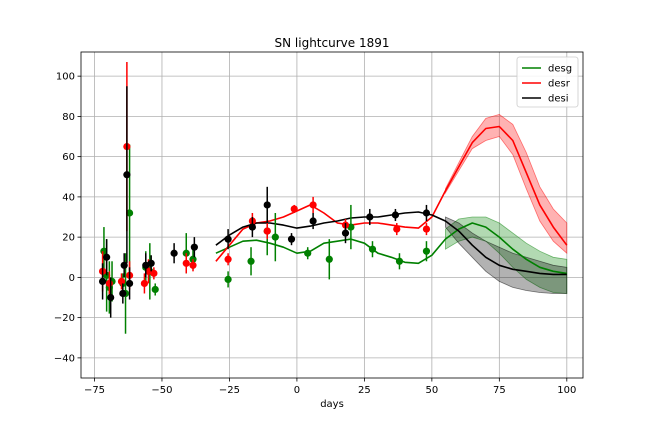 This screenshot has height=432, width=648. I want to click on model-line-desg, so click(391, 248).